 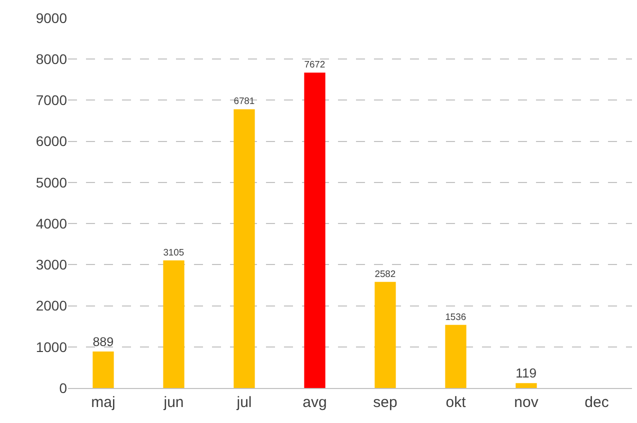 What do you see at coordinates (597, 402) in the screenshot?
I see `x-tick-label: dec` at bounding box center [597, 402].